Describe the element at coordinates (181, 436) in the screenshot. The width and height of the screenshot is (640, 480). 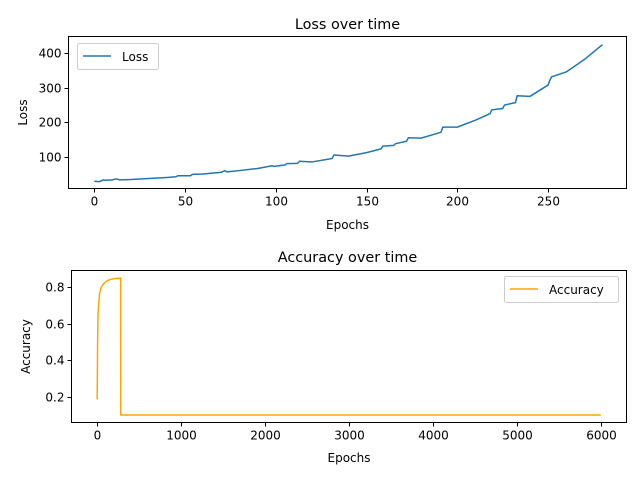
I see `accuracy-x-tick-label: 1000` at that location.